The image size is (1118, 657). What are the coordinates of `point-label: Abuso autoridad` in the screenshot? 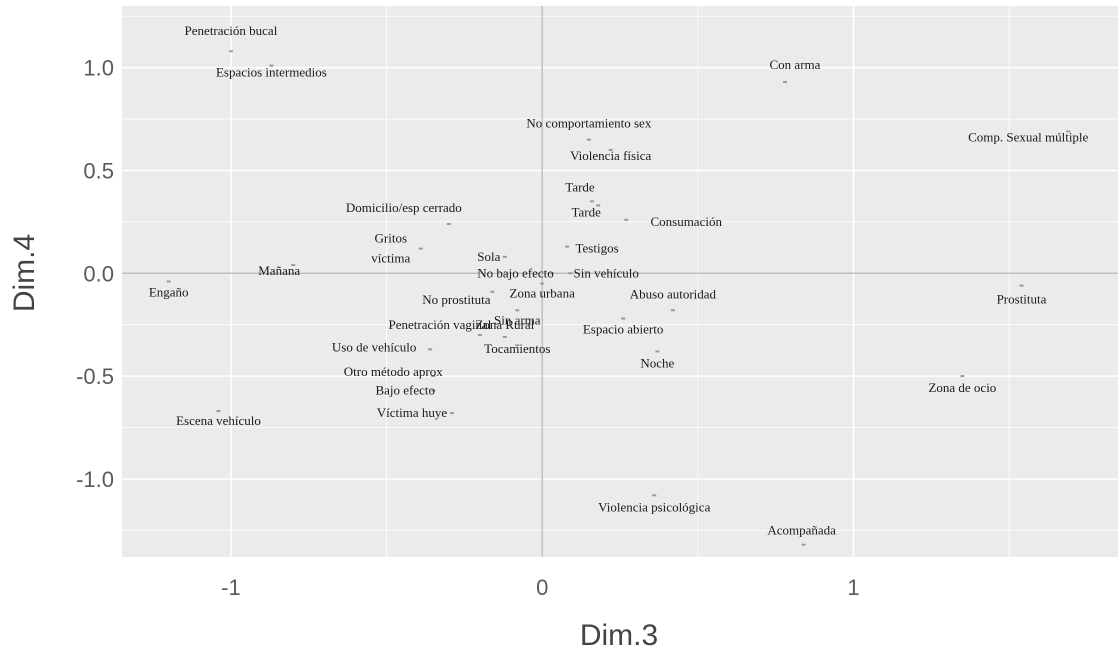 It's located at (673, 293).